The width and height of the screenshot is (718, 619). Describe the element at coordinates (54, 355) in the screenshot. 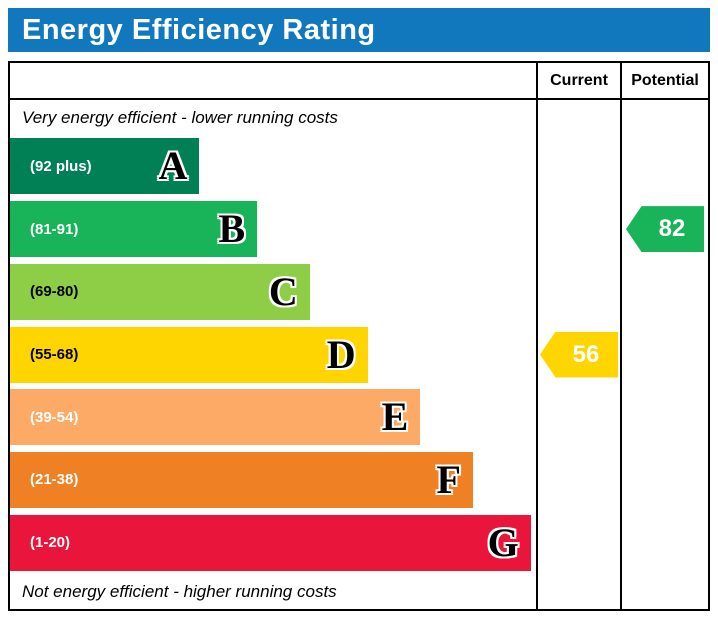

I see `band-range-label: (55-68)` at that location.